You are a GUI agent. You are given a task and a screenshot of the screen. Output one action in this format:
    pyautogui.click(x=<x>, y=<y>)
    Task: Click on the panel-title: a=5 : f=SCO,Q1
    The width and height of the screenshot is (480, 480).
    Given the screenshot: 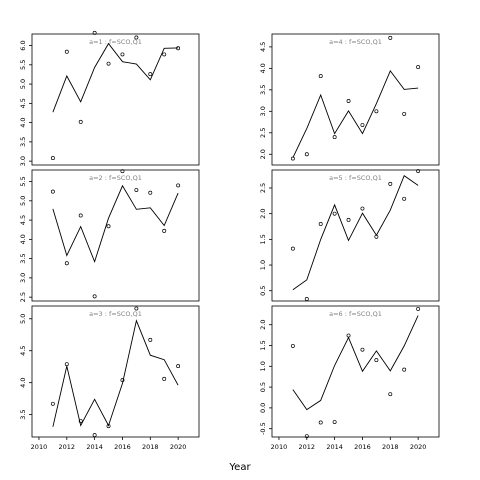 What is the action you would take?
    pyautogui.click(x=355, y=178)
    